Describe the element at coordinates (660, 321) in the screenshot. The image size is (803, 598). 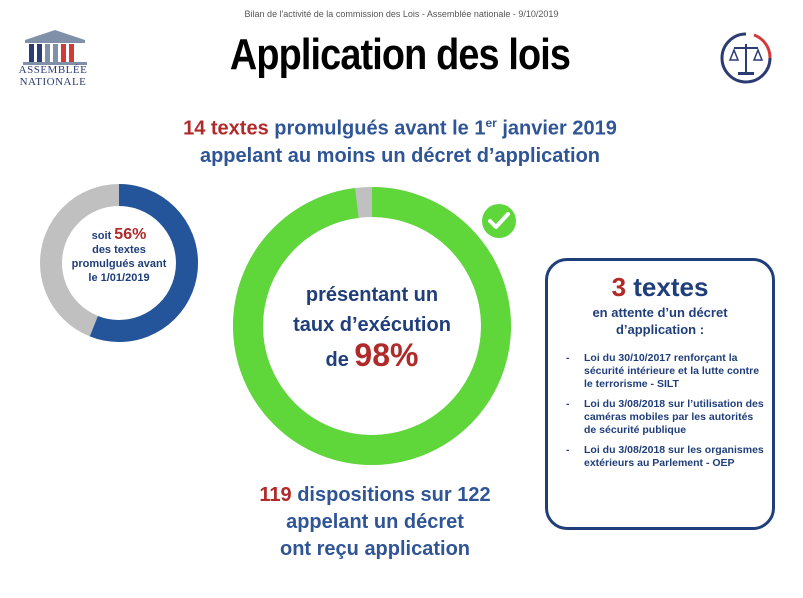
I see `pending-subtitle: en attente d’un décret d’application :` at that location.